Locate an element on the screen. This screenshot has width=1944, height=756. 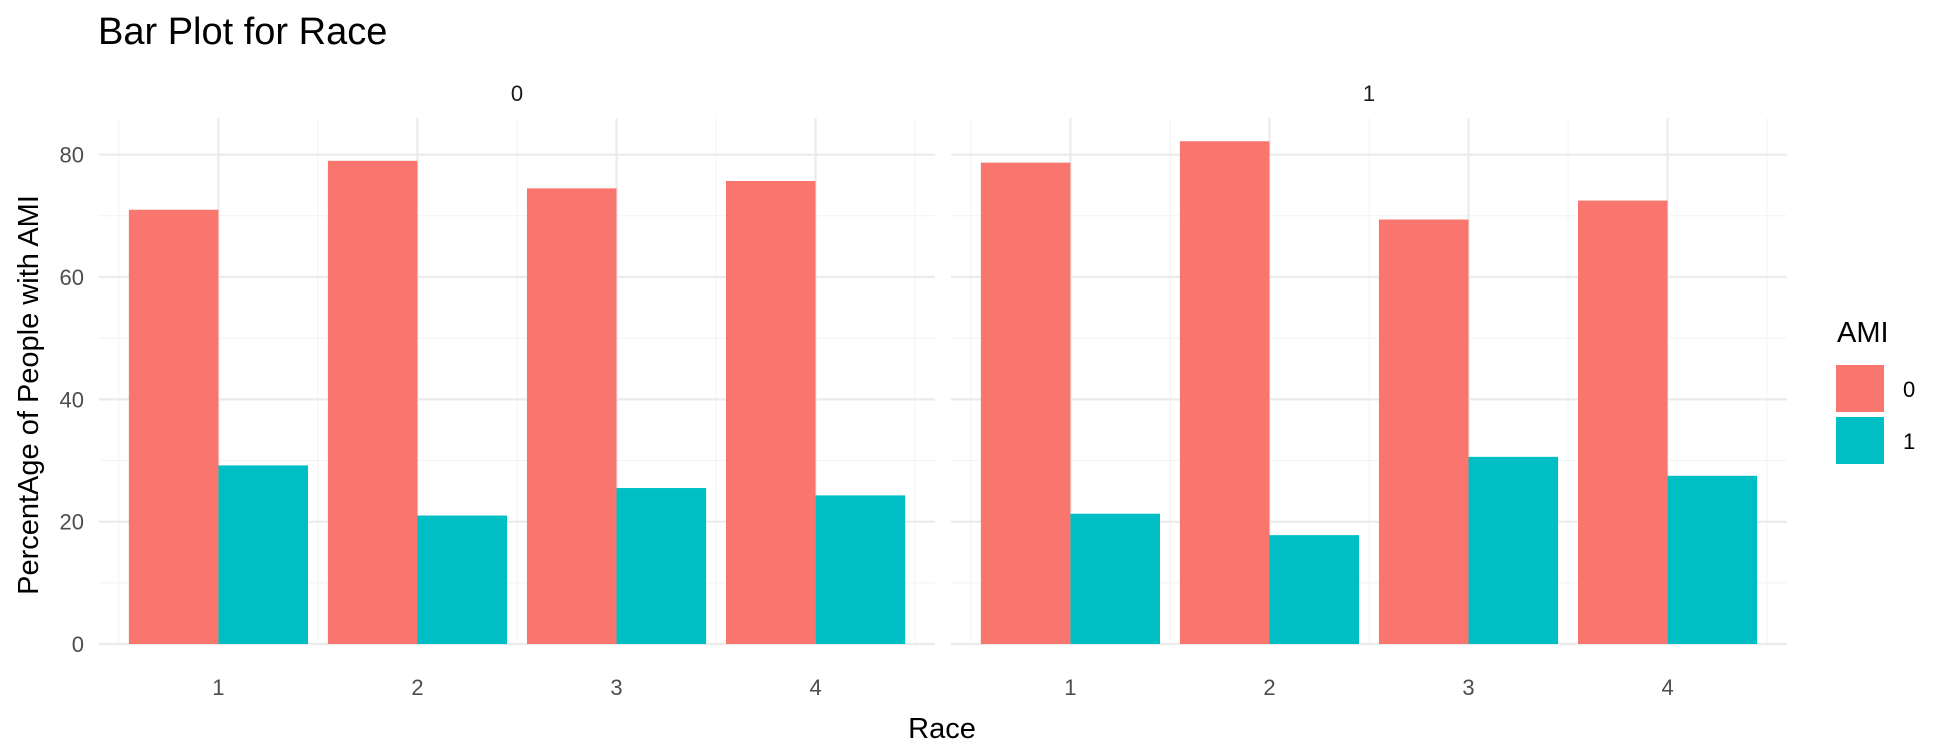
bar-facet1-ami0-race2 is located at coordinates (1224, 392).